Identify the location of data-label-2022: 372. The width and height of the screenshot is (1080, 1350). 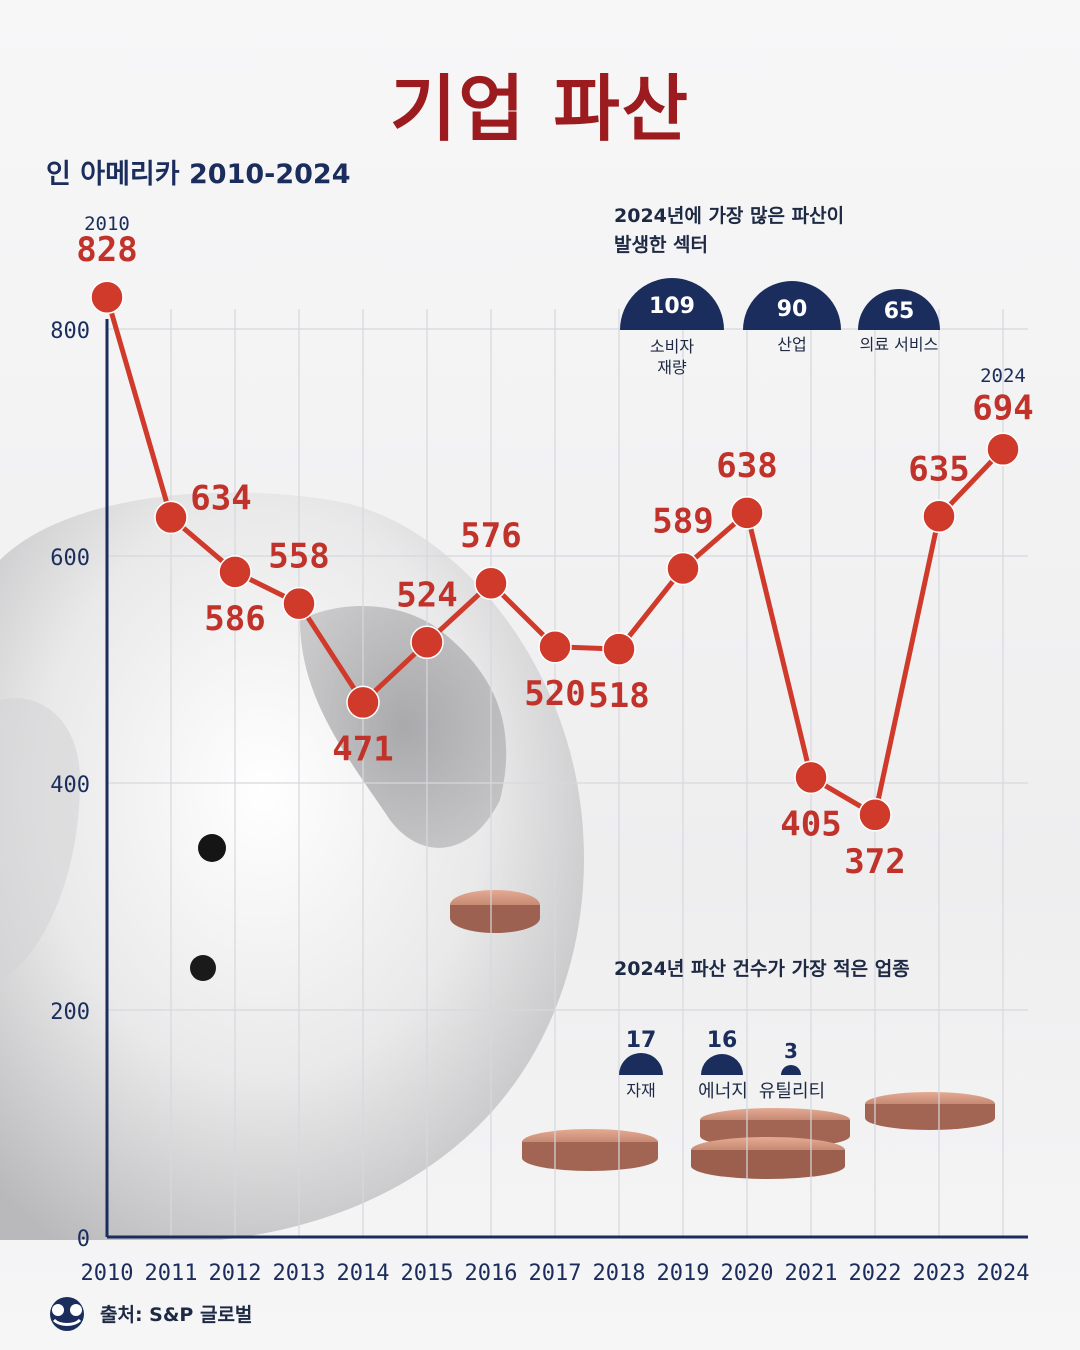
(874, 862).